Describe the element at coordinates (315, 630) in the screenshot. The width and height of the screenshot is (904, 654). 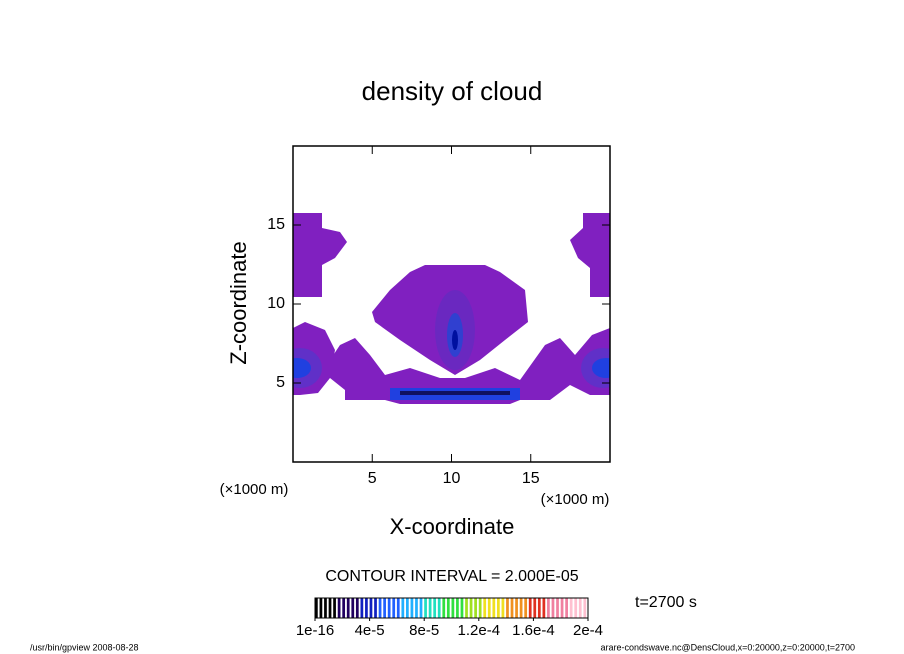
I see `colorbar-tick-label: 1e-16` at that location.